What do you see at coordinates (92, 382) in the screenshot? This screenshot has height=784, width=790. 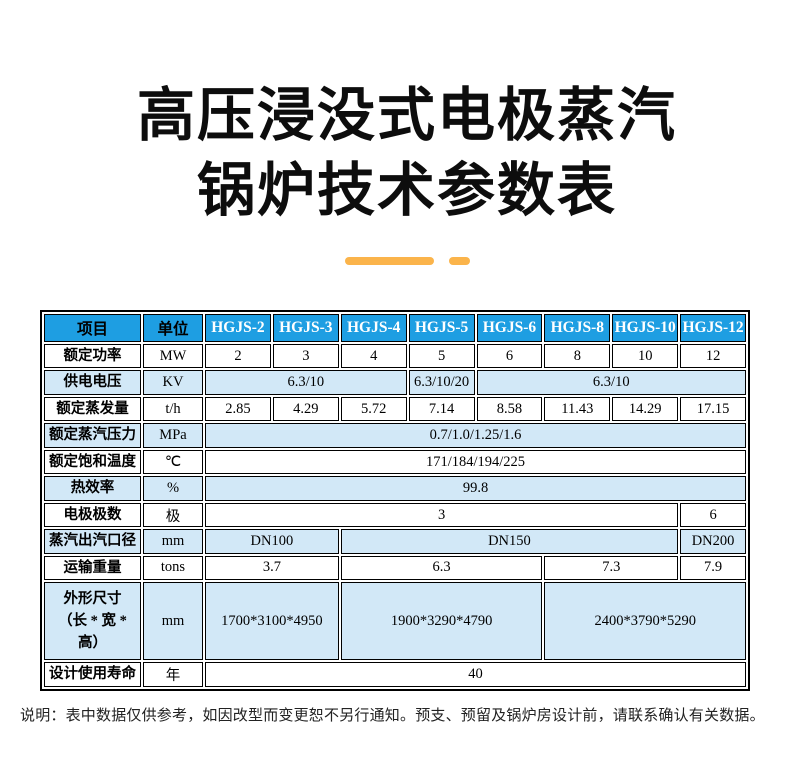 I see `row-label-cell: 供电电压` at bounding box center [92, 382].